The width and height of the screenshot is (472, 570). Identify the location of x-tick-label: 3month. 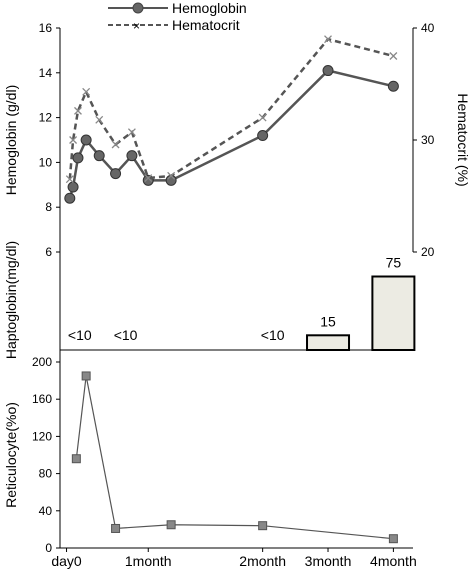
(328, 561).